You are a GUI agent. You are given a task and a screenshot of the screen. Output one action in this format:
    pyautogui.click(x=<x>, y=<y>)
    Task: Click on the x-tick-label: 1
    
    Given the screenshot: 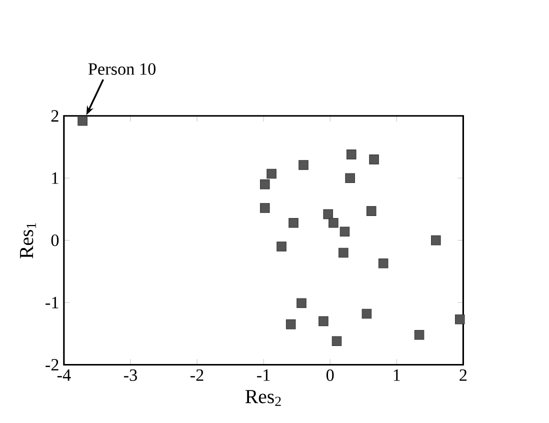 What is the action you would take?
    pyautogui.click(x=397, y=375)
    